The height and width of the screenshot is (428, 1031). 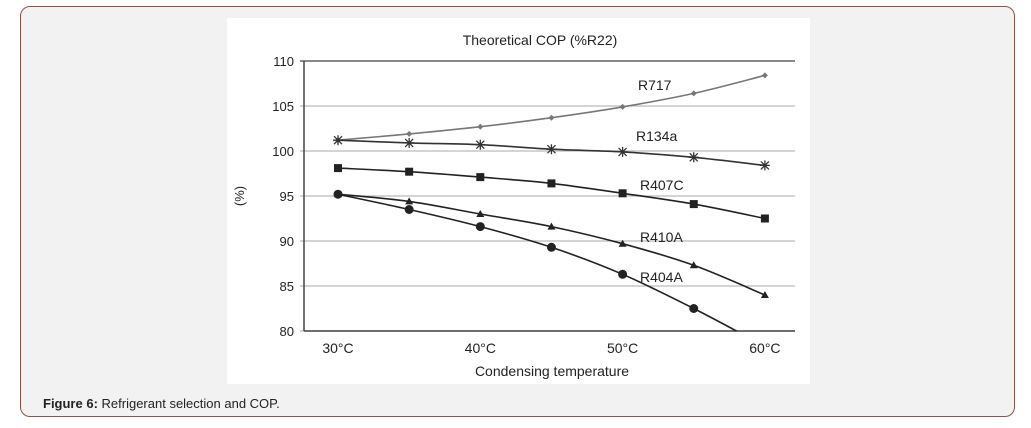 I want to click on series-label: R134a, so click(x=656, y=136).